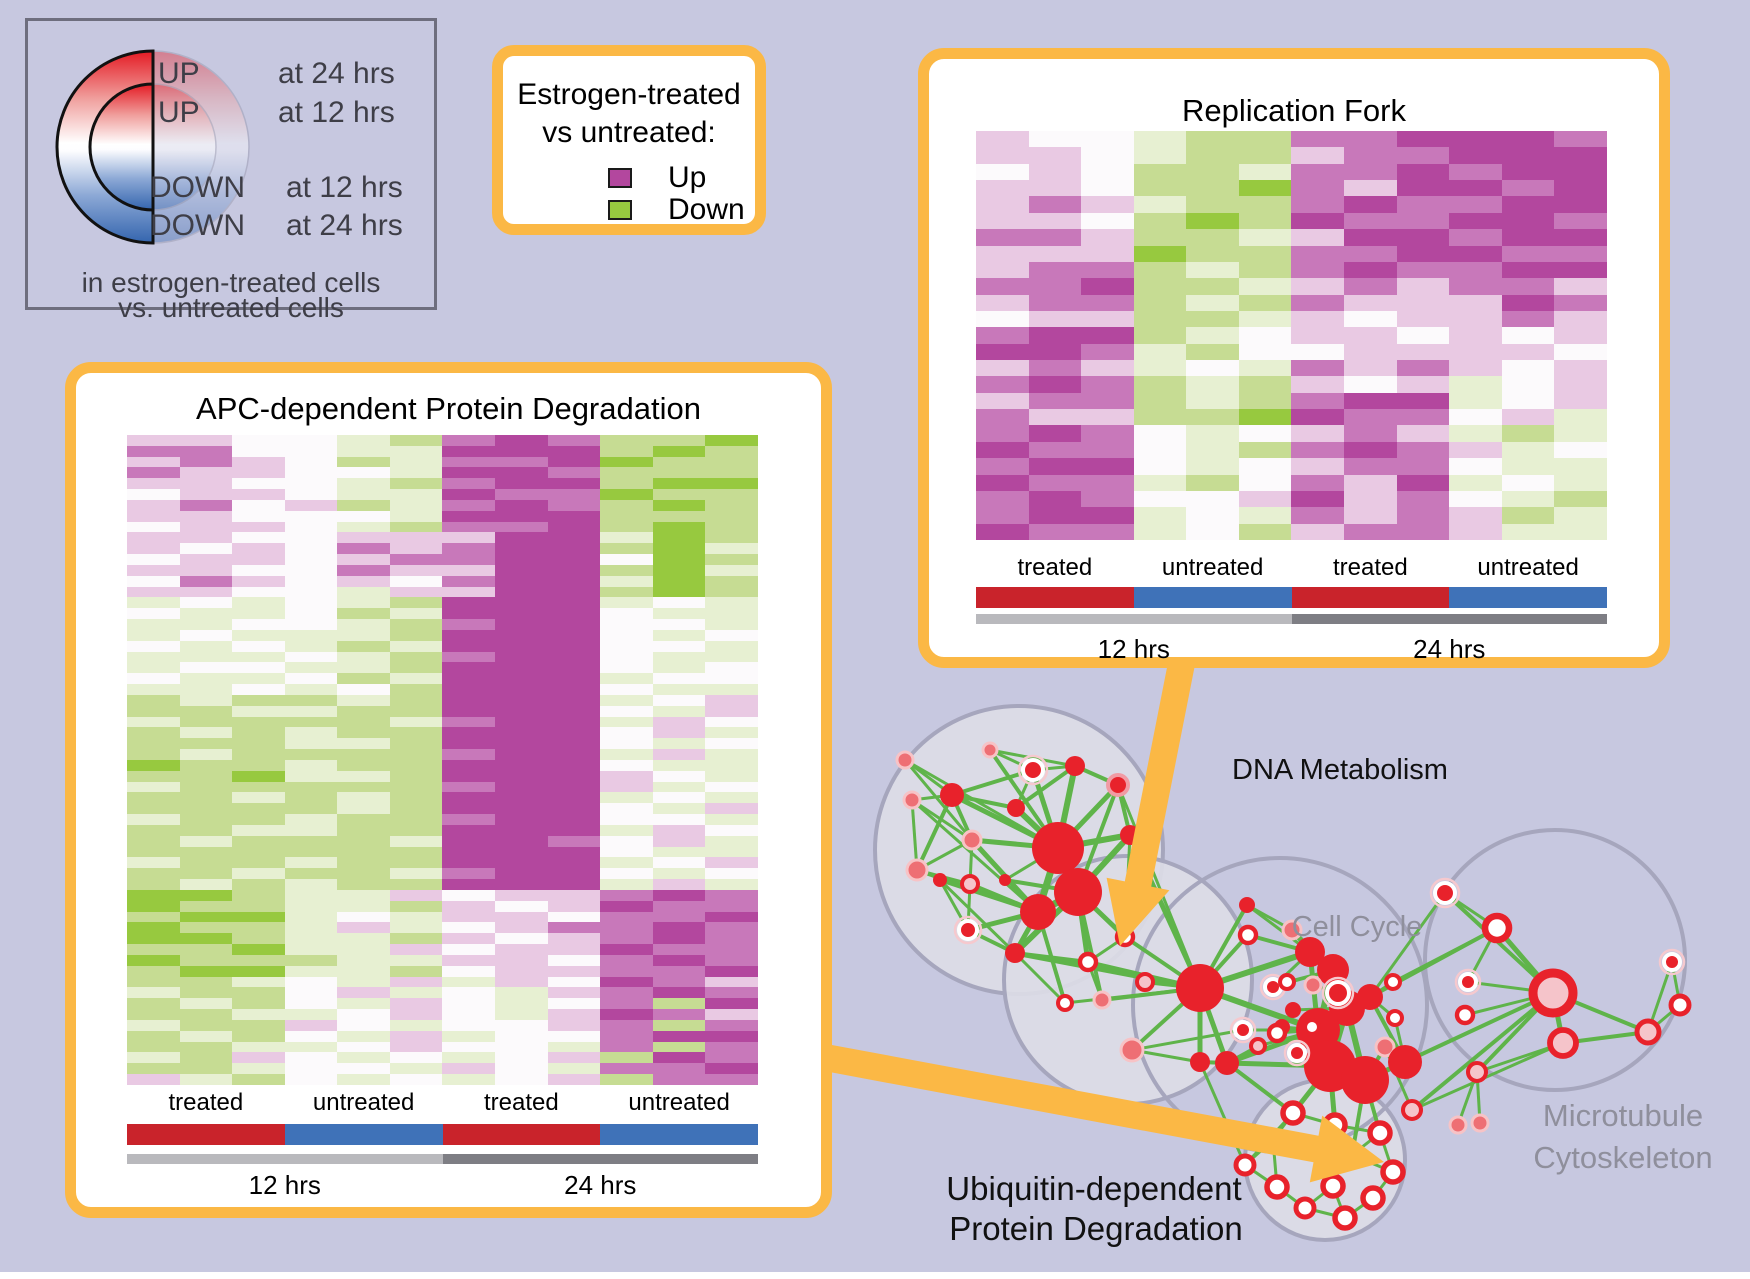 The image size is (1750, 1279). I want to click on concentric-ring-legend-icon, so click(152, 147).